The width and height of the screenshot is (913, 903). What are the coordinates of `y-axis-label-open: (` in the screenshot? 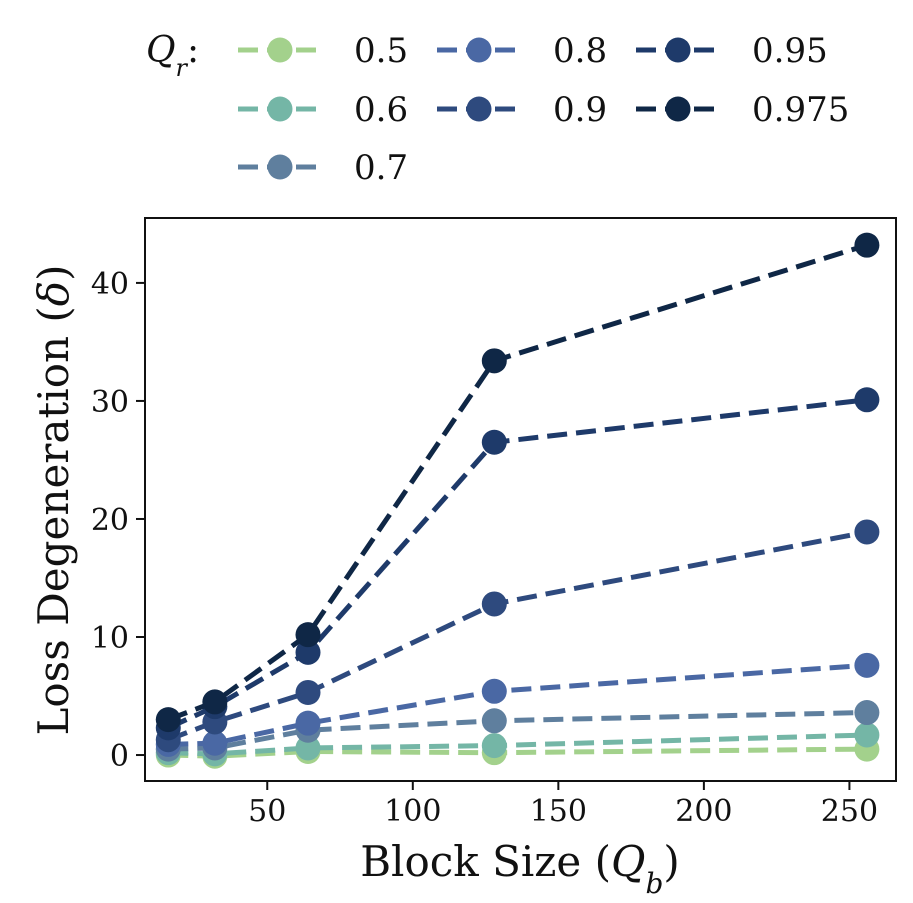 It's located at (53, 321).